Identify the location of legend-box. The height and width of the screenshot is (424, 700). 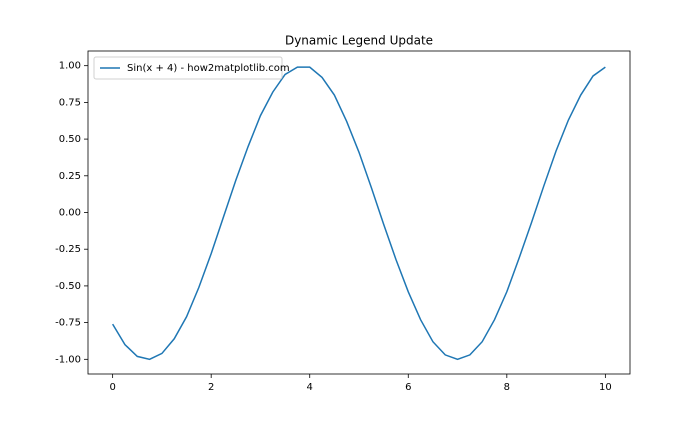
(188, 68).